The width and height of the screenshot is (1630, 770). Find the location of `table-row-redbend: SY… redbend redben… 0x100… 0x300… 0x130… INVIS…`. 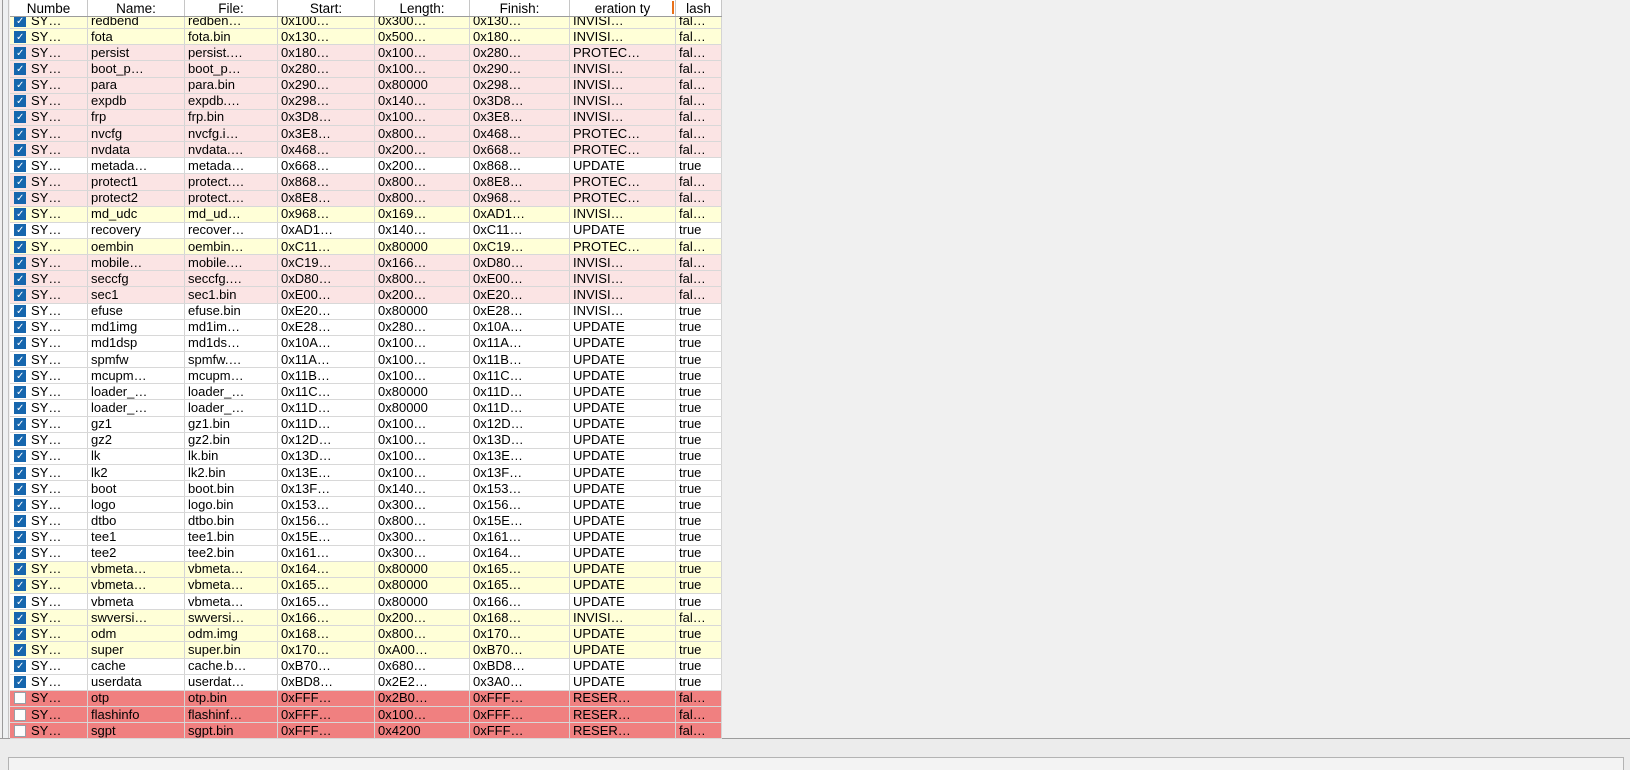

table-row-redbend: SY… redbend redben… 0x100… 0x300… 0x130… INVIS… is located at coordinates (366, 23).